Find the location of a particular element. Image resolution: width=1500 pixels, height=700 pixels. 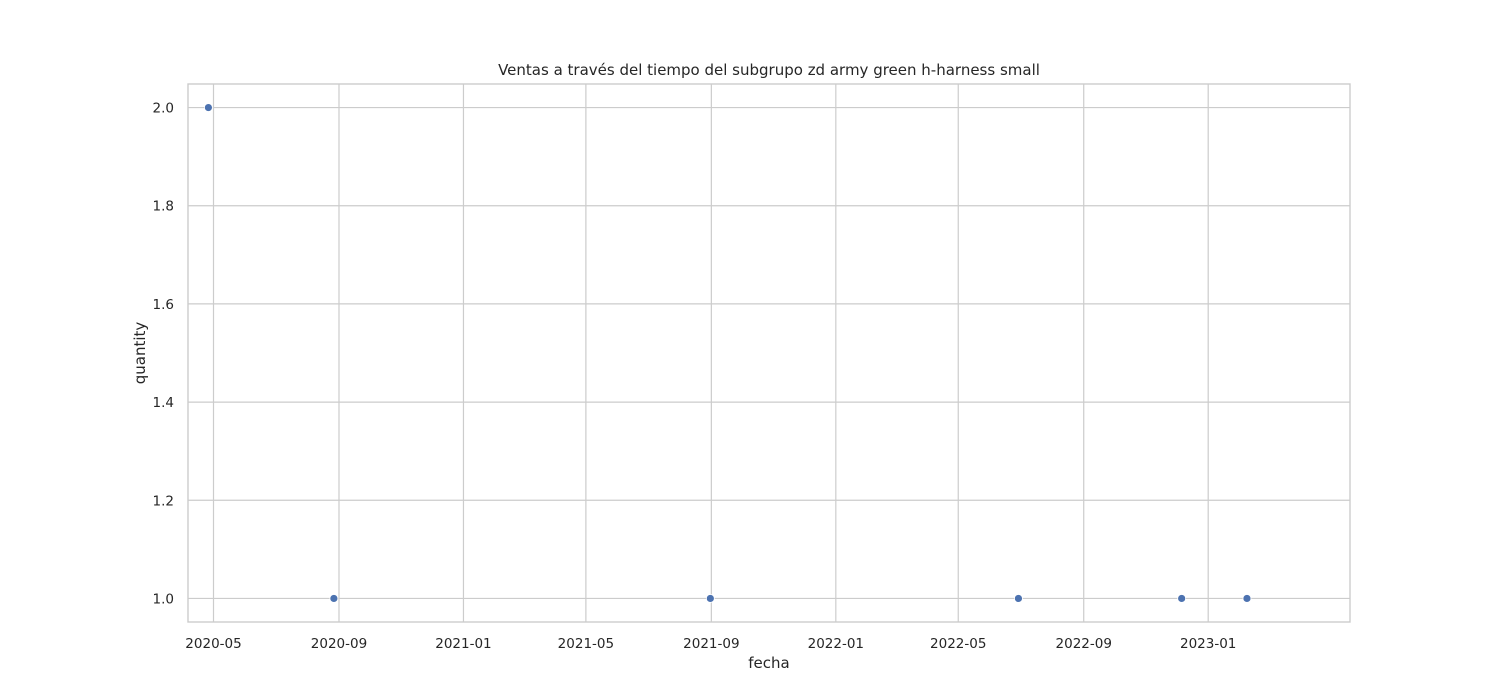

y-tick-label: 1.0 is located at coordinates (163, 599).